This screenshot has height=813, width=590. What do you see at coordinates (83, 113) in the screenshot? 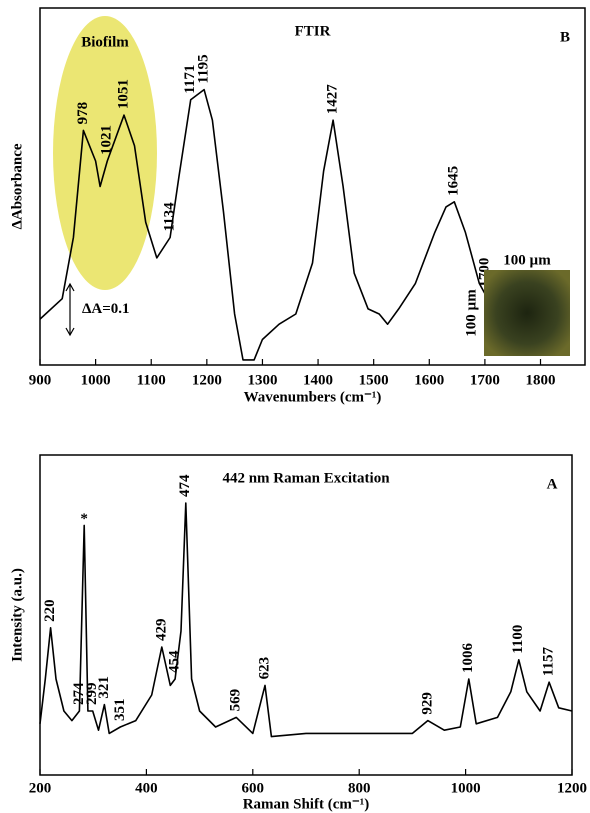
I see `peak-label: 978` at bounding box center [83, 113].